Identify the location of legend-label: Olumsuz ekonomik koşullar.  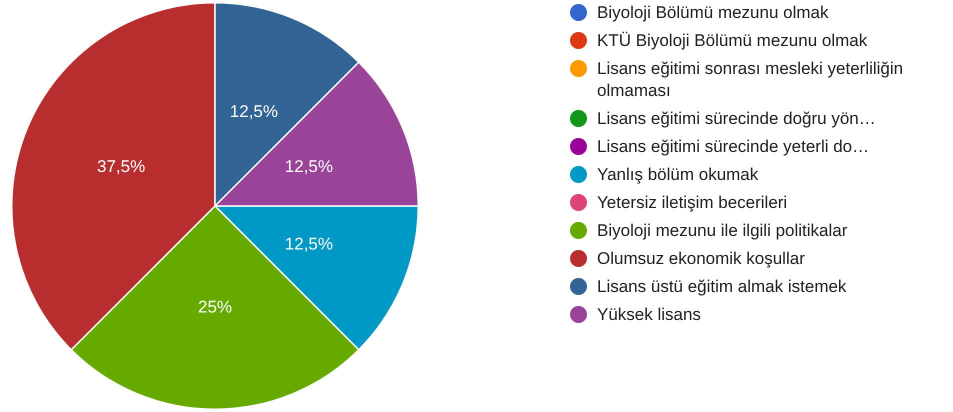
(701, 259).